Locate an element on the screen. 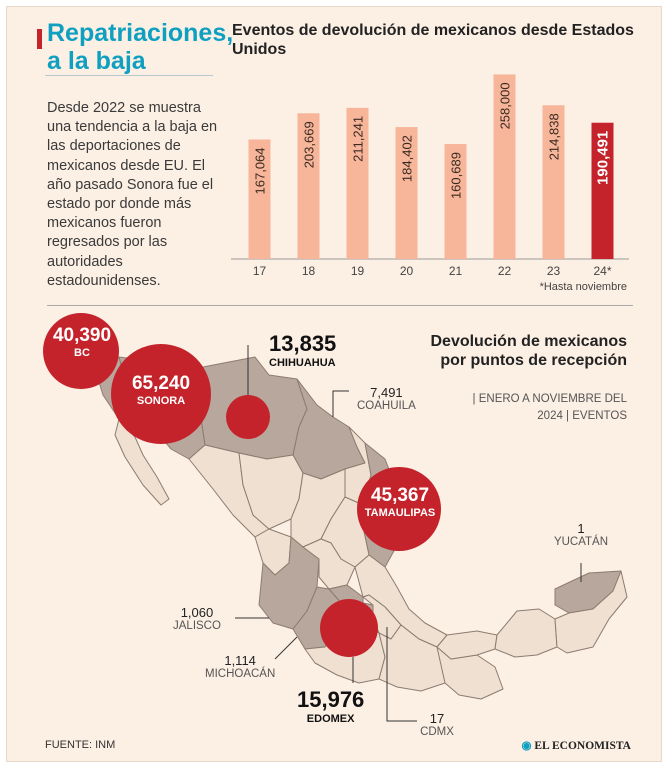 The image size is (668, 768). headline-line-2: a la baja is located at coordinates (96, 61).